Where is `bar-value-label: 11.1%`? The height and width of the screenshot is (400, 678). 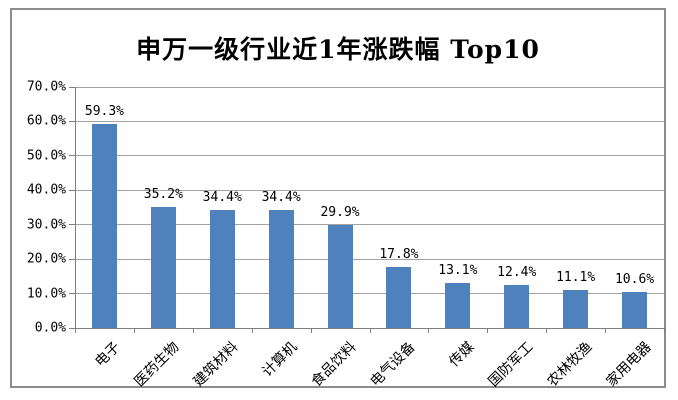
bar-value-label: 11.1% is located at coordinates (576, 277).